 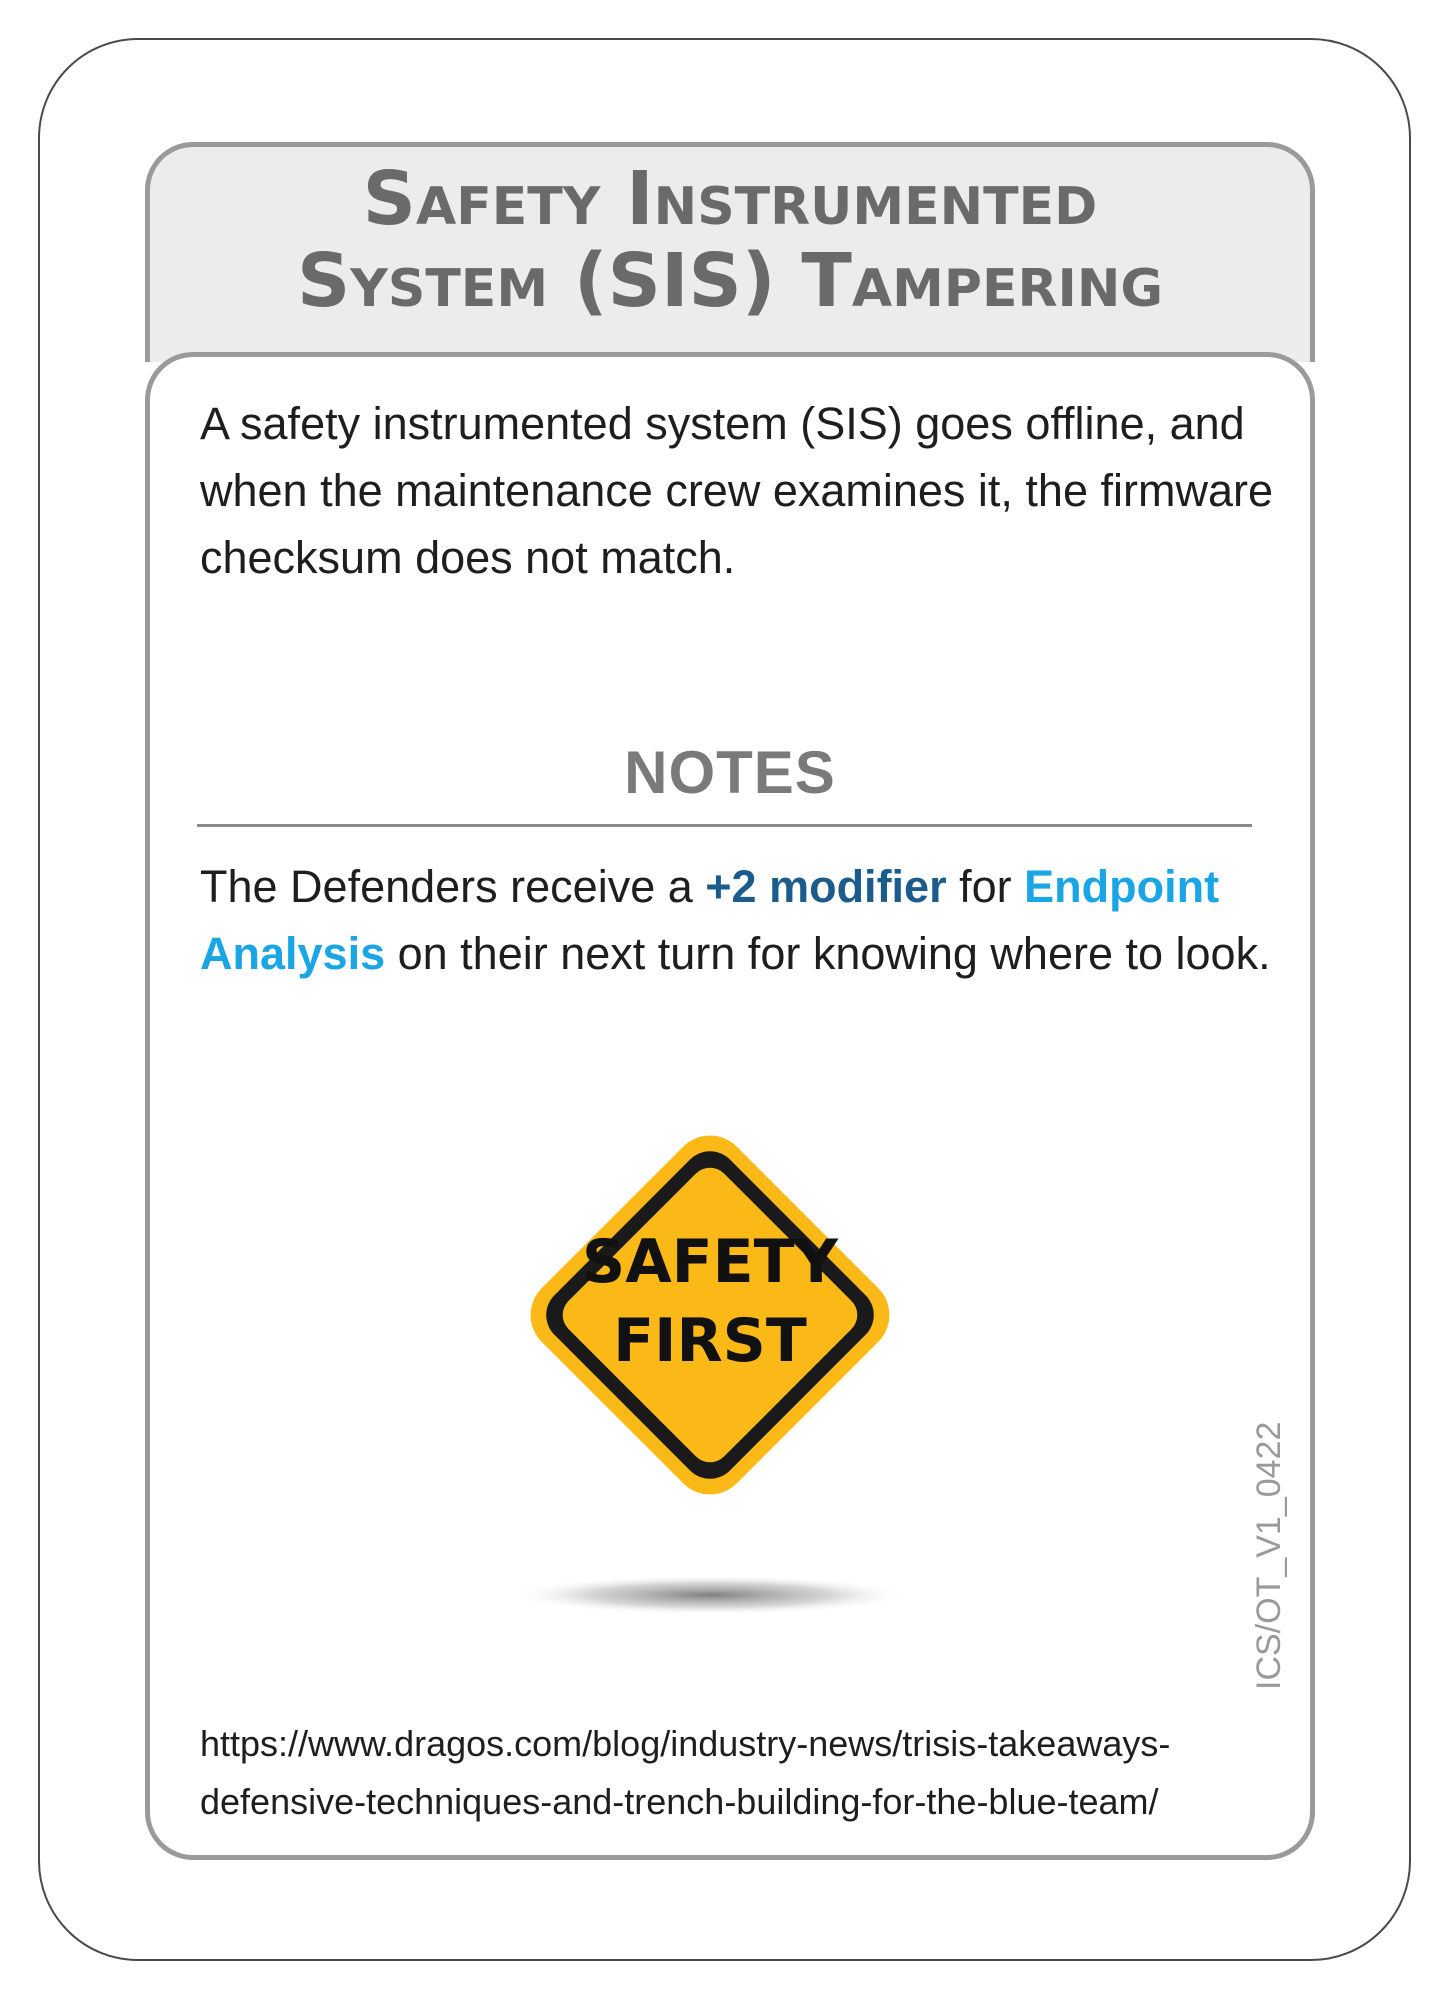 What do you see at coordinates (730, 281) in the screenshot?
I see `card-title-line-2: System (SIS) Tampering` at bounding box center [730, 281].